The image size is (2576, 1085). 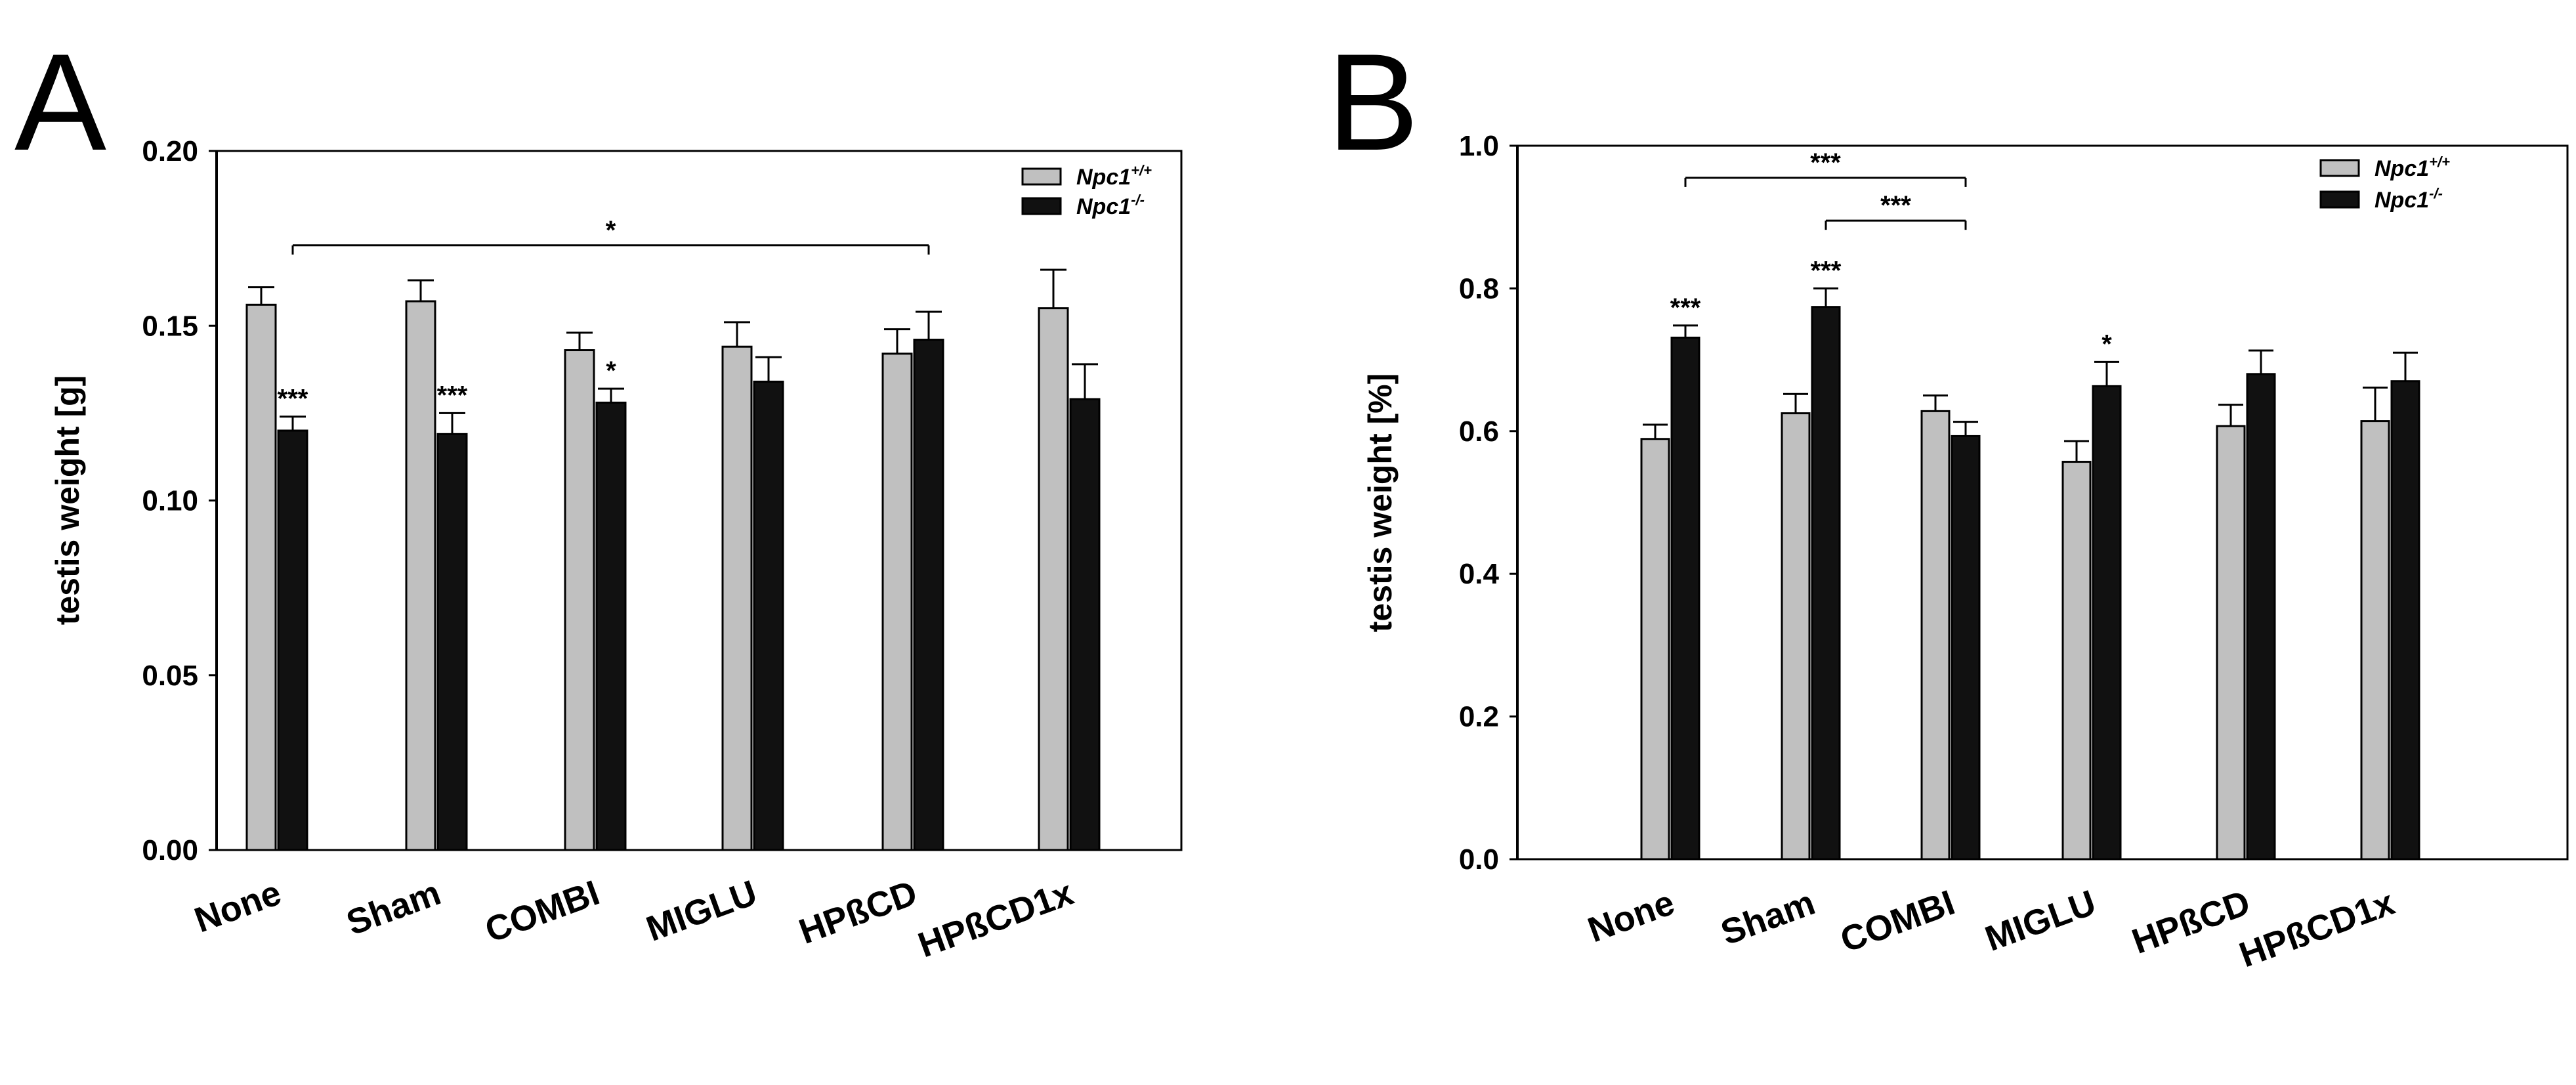 What do you see at coordinates (1479, 717) in the screenshot?
I see `panel-b-y-tick-label: 0.2` at bounding box center [1479, 717].